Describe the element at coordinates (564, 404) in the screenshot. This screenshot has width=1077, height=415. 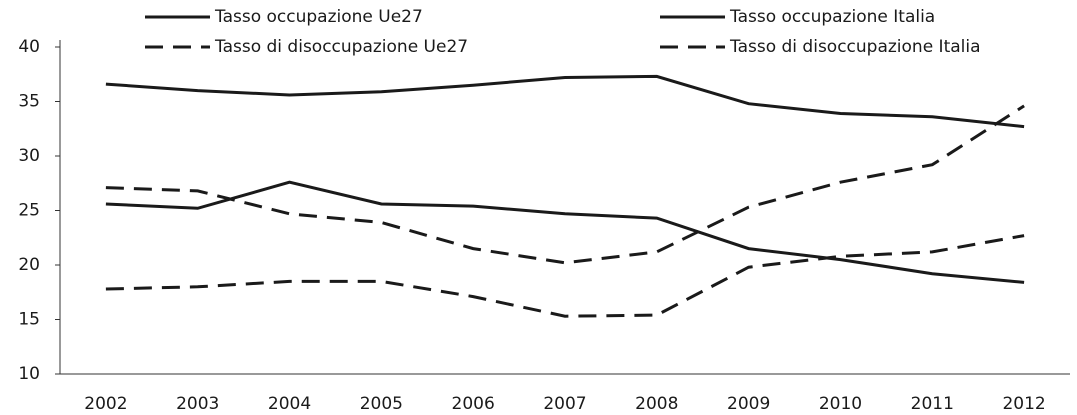
I see `x-tick-label: 2007` at that location.